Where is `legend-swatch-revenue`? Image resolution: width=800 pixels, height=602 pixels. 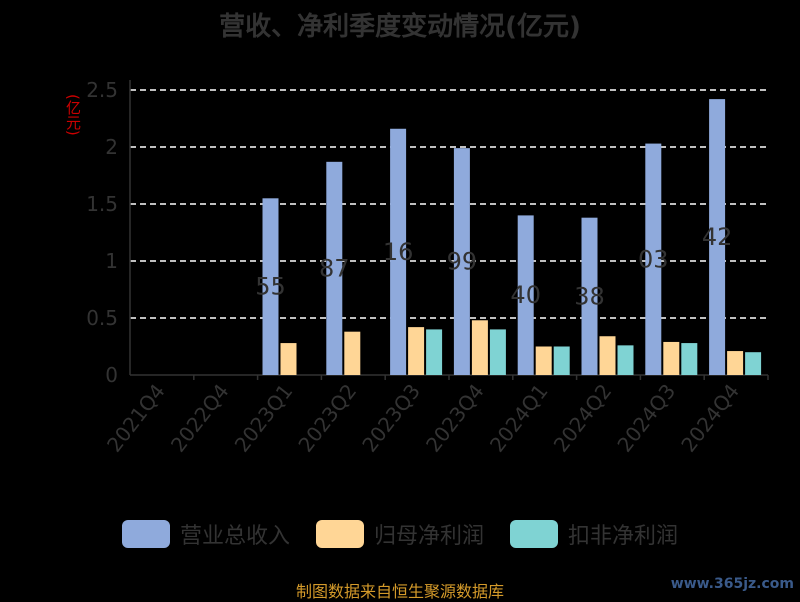 legend-swatch-revenue is located at coordinates (145, 534).